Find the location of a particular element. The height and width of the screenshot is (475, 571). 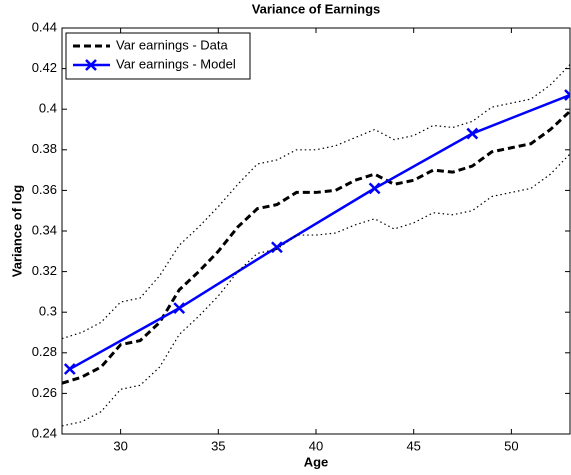

y-tick-label: 0.24 is located at coordinates (44, 432).